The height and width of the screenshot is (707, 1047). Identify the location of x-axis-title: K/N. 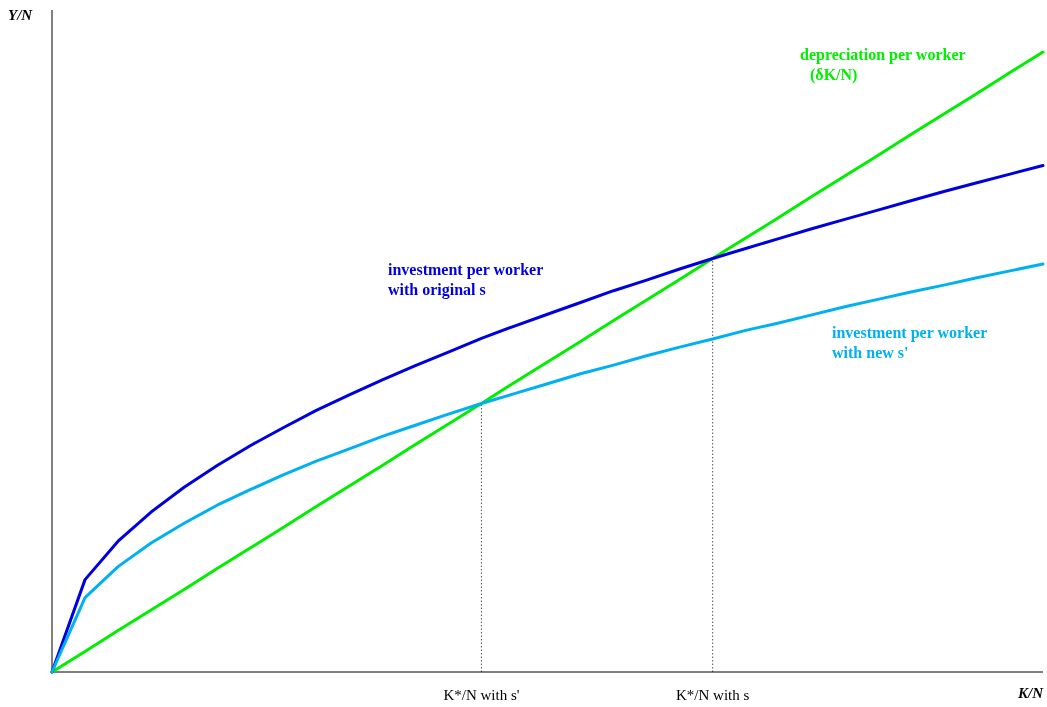
(1030, 693).